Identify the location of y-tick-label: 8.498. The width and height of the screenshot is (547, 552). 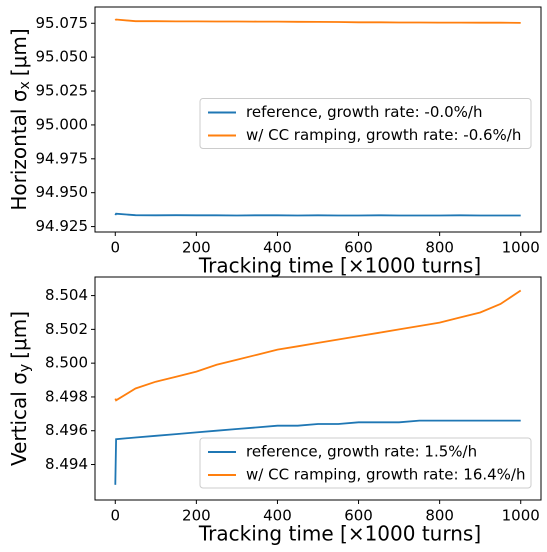
(66, 396).